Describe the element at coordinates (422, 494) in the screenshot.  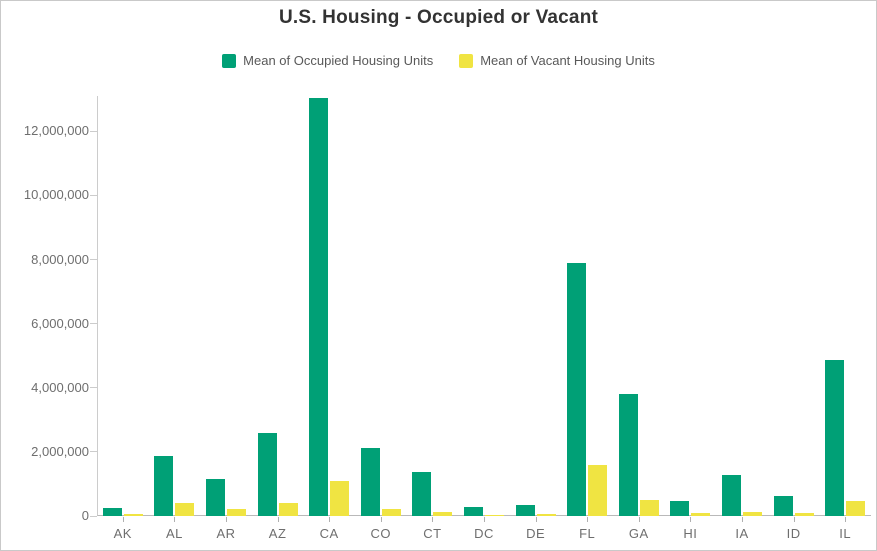
I see `bar-occupied-CT` at that location.